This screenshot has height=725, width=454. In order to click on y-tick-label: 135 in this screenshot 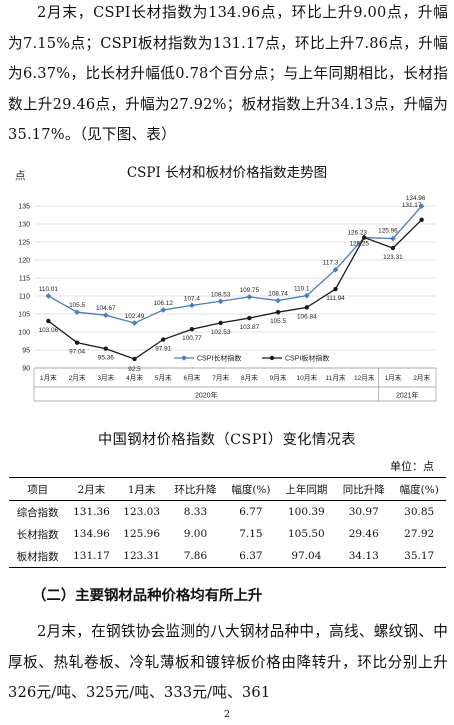, I will do `click(24, 207)`.